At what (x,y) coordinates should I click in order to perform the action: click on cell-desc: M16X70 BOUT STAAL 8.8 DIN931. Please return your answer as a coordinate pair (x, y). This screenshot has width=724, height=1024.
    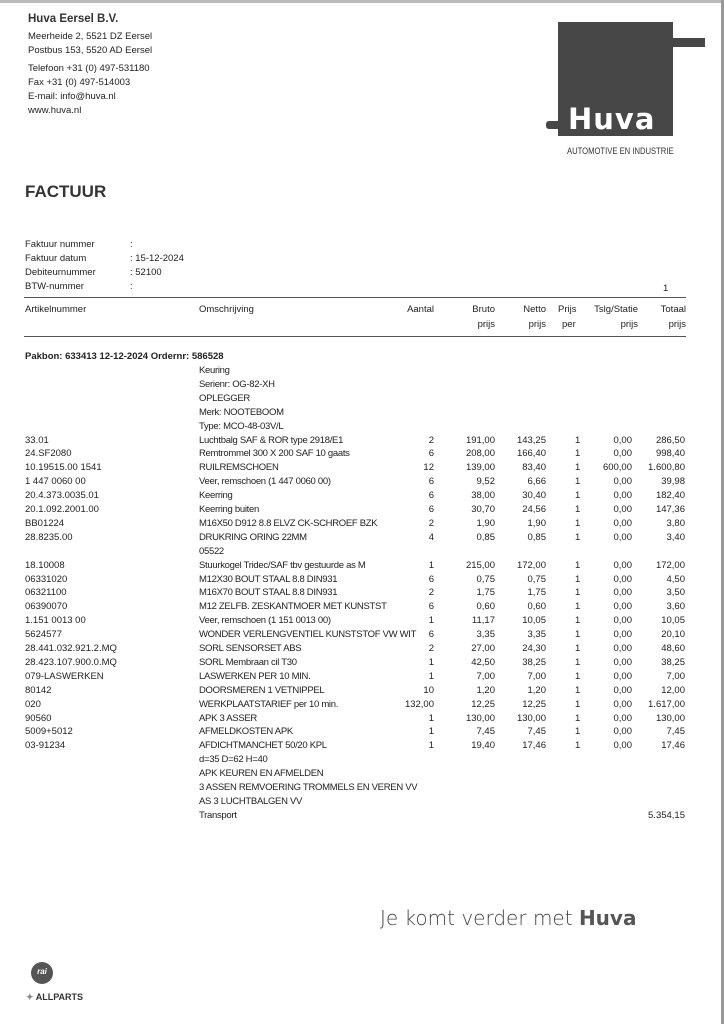
    Looking at the image, I should click on (268, 593).